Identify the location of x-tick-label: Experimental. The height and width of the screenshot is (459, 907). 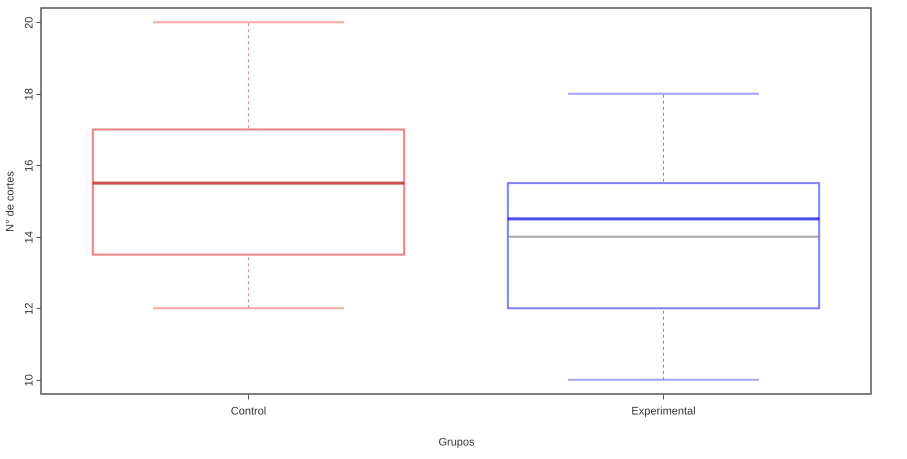
(663, 412).